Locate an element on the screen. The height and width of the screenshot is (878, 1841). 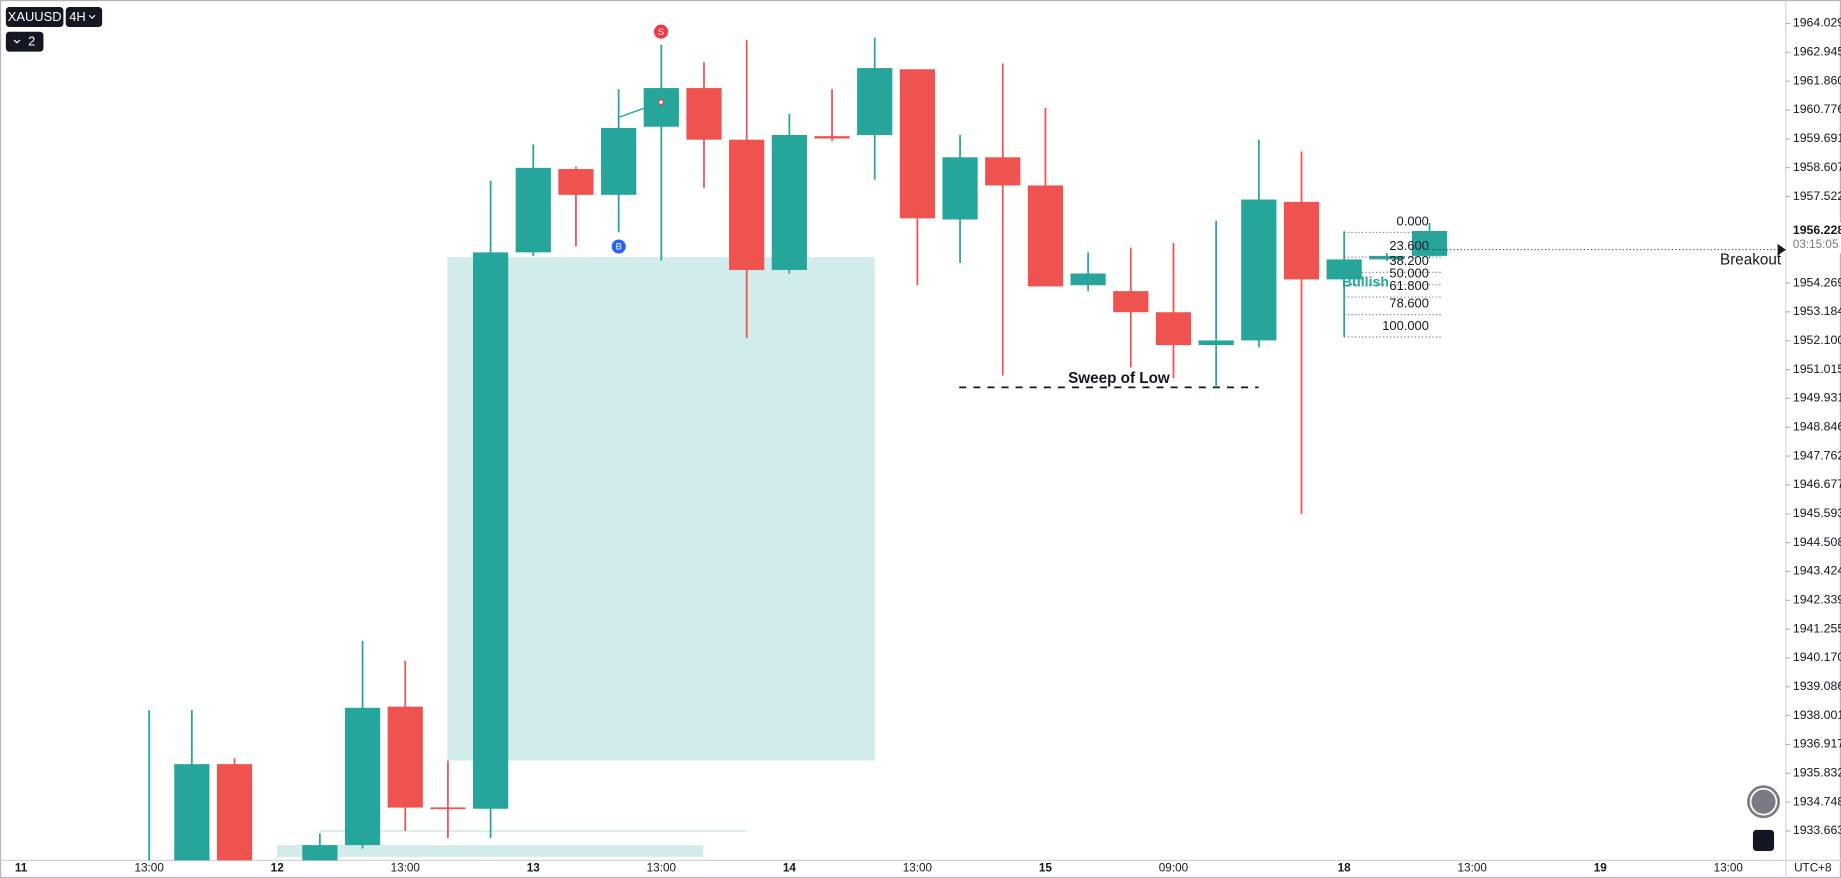
y-tick-label: 1958.607 is located at coordinates (1817, 167).